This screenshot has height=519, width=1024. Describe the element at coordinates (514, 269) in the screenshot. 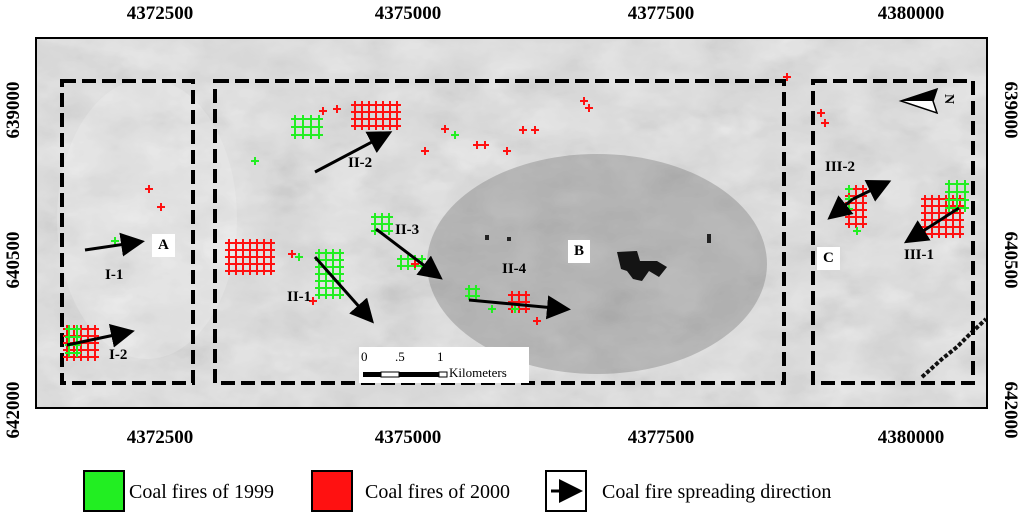

I see `arrow-label-ii-4: II-4` at that location.